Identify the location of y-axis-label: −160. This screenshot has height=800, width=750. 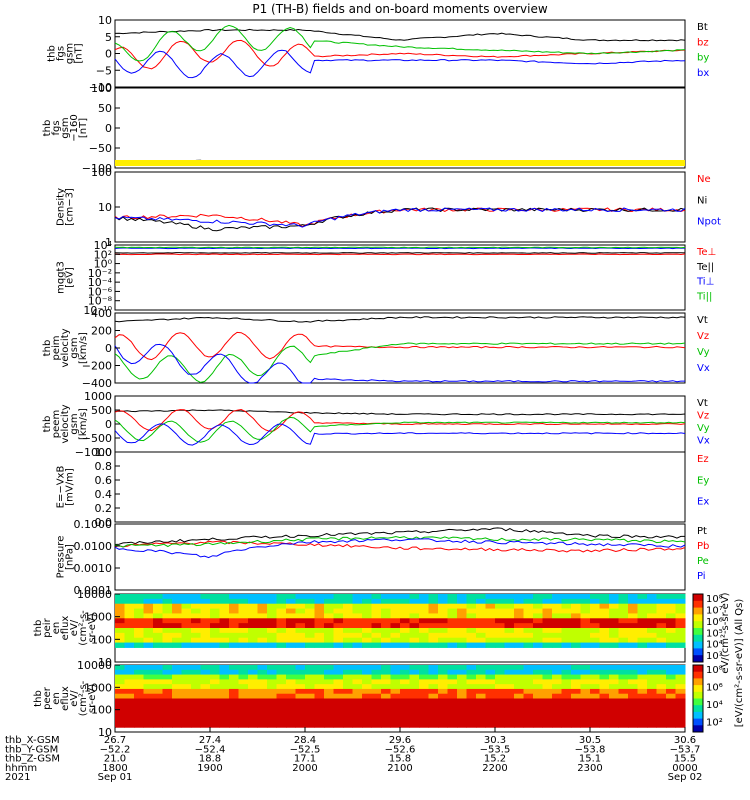
(74, 127).